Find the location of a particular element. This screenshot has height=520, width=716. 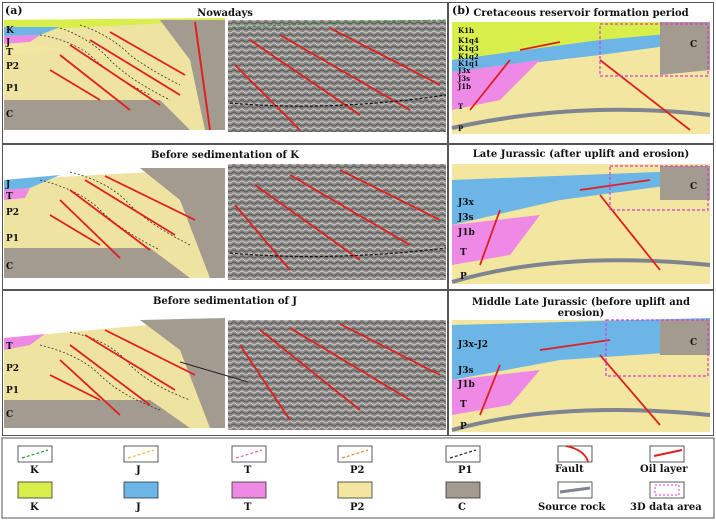

seismic-row1 is located at coordinates (337, 76).